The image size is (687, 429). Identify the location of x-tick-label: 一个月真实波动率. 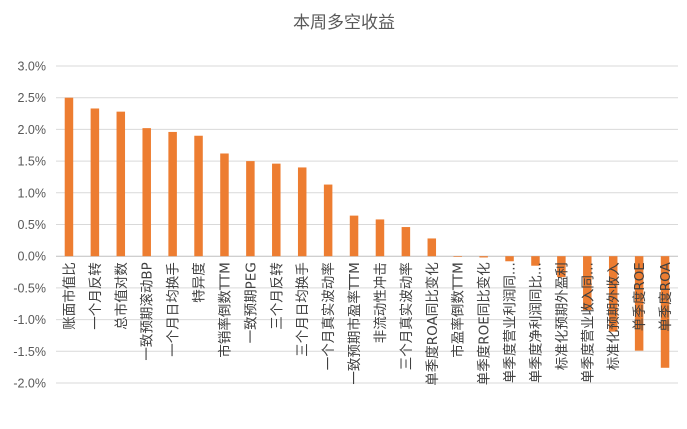
(328, 316).